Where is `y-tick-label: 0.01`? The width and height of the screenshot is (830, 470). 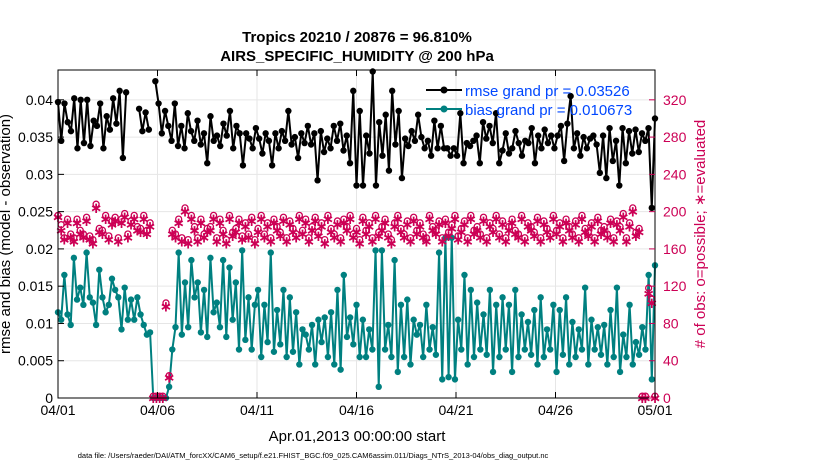
y-tick-label: 0.01 is located at coordinates (39, 323).